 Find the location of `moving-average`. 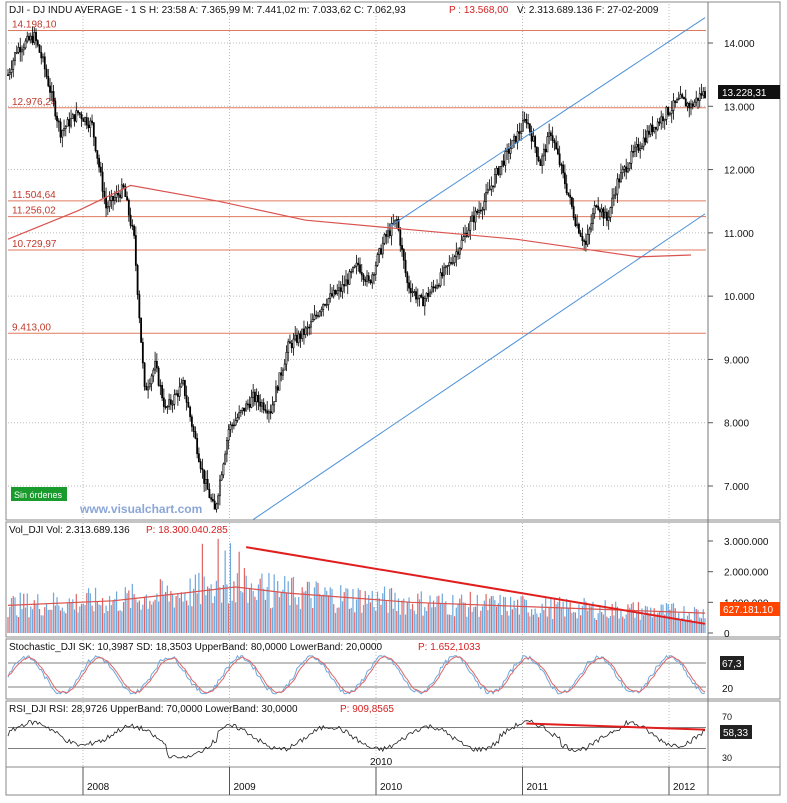

moving-average is located at coordinates (349, 221).